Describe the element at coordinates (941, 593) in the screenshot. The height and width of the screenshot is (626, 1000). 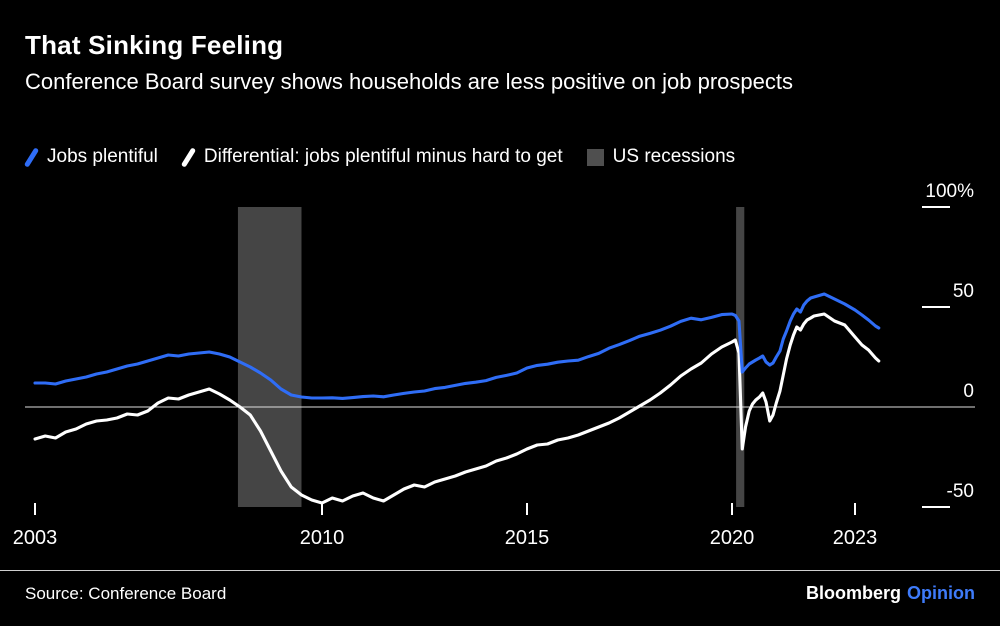
I see `logo-opinion-text: Opinion` at that location.